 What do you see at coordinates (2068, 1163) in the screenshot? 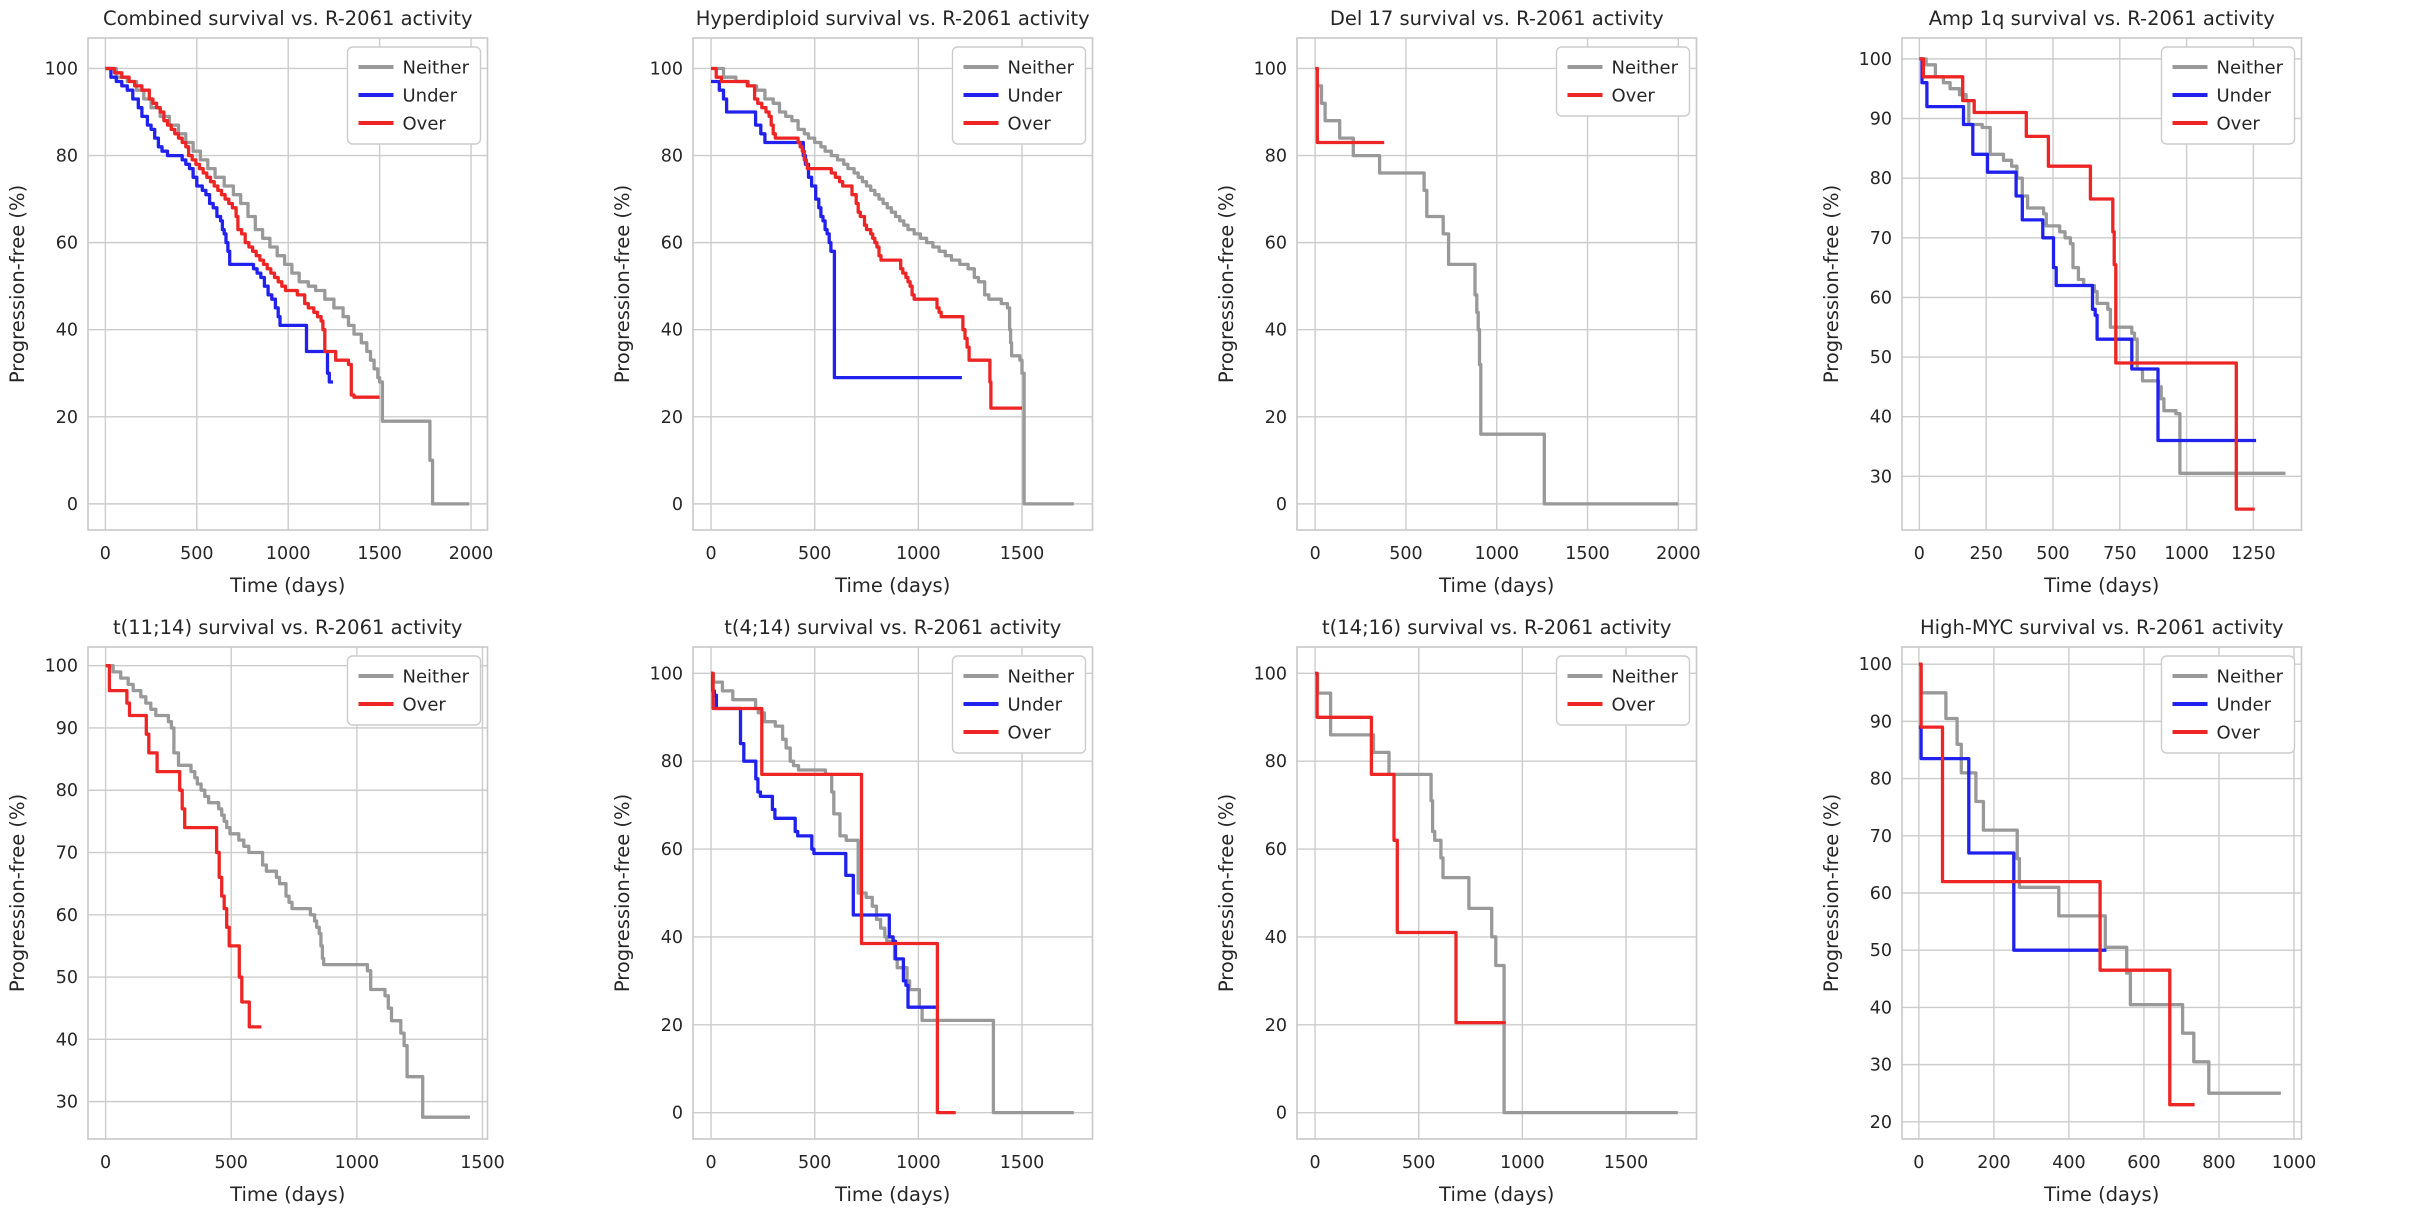
I see `x-tick-label: 400` at bounding box center [2068, 1163].